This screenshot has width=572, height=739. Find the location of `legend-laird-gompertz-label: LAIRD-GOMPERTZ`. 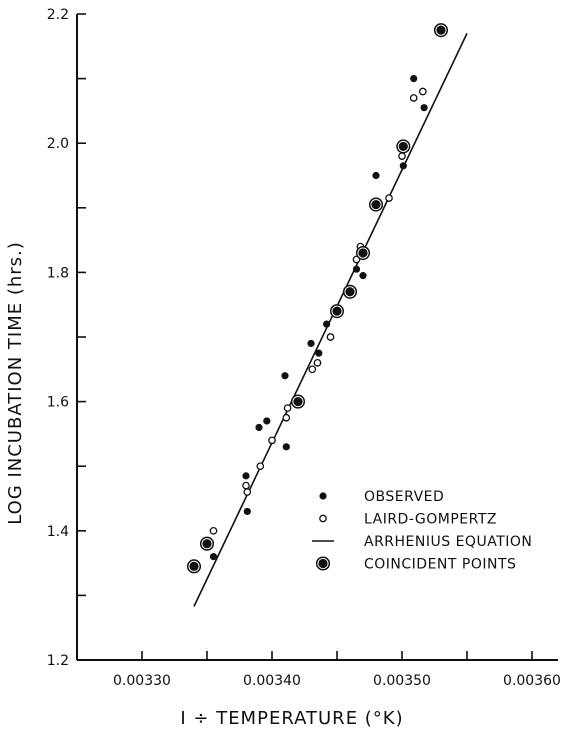

legend-laird-gompertz-label: LAIRD-GOMPERTZ is located at coordinates (430, 520).